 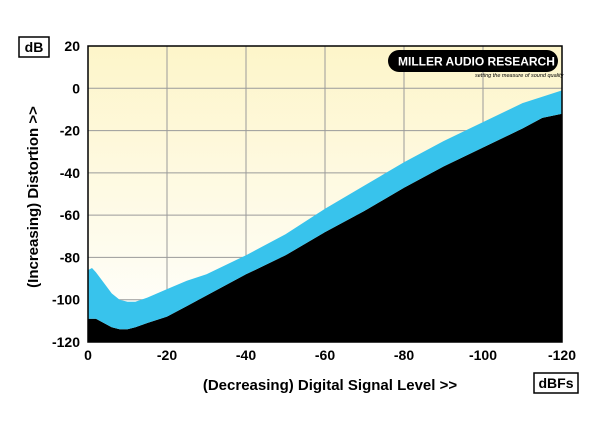 I want to click on y-tick-label: -40, so click(x=70, y=173).